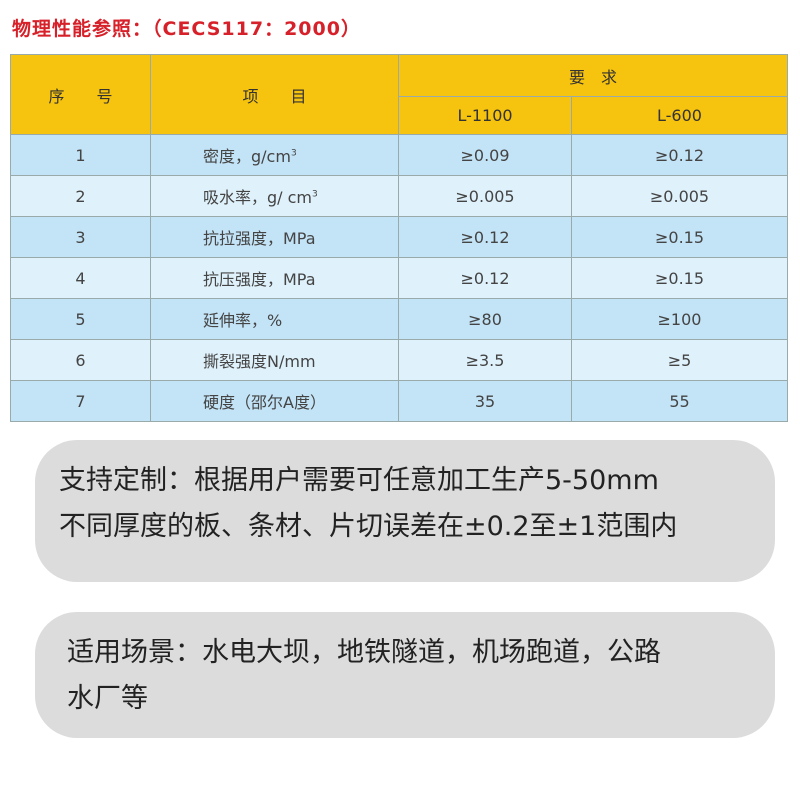 Image resolution: width=800 pixels, height=800 pixels. I want to click on row-l600: ≥0.12, so click(679, 155).